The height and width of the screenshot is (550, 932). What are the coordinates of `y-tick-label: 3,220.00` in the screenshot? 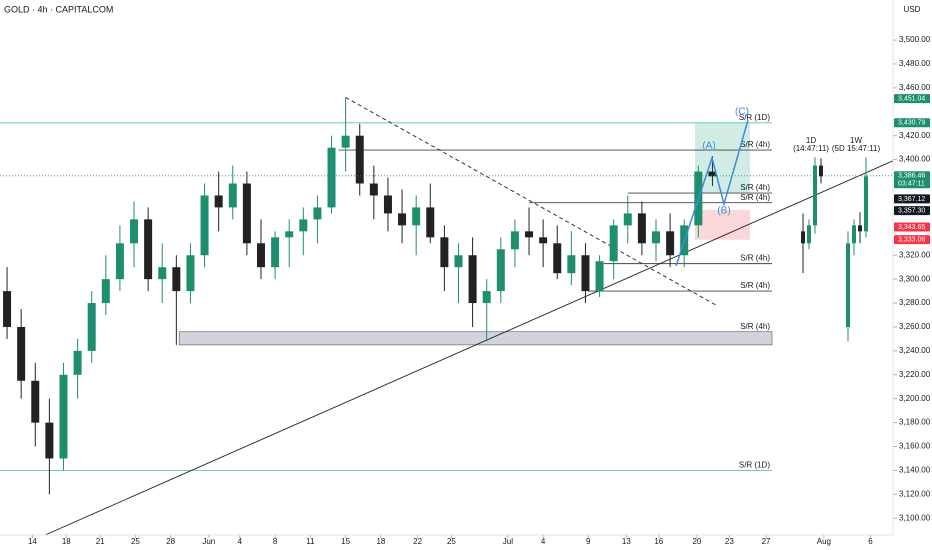 It's located at (915, 374).